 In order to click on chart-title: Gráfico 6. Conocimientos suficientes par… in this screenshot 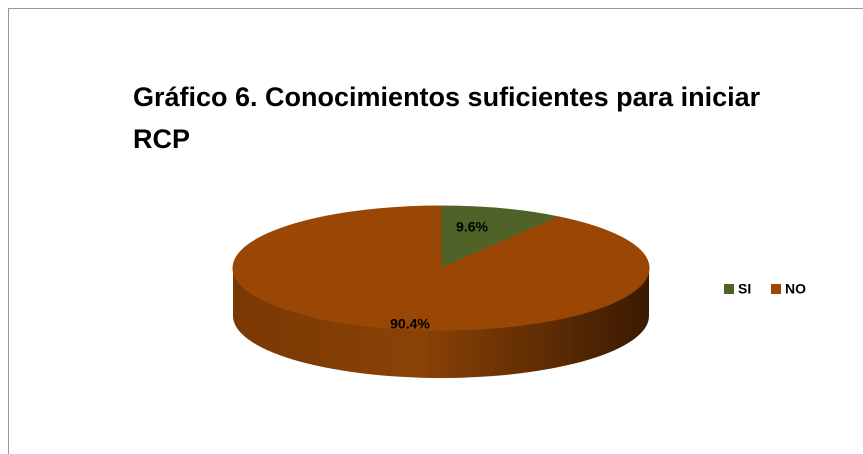, I will do `click(447, 118)`.